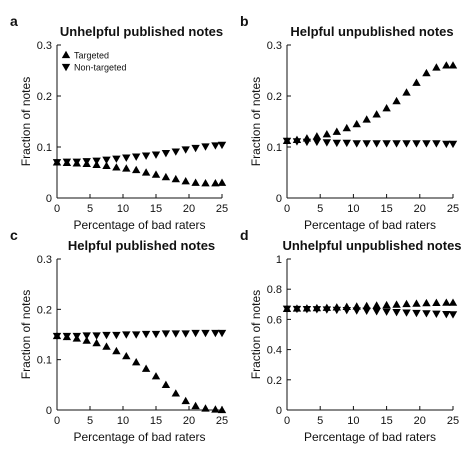  I want to click on panel-title: Unhelpful unpublished notes, so click(371, 245).